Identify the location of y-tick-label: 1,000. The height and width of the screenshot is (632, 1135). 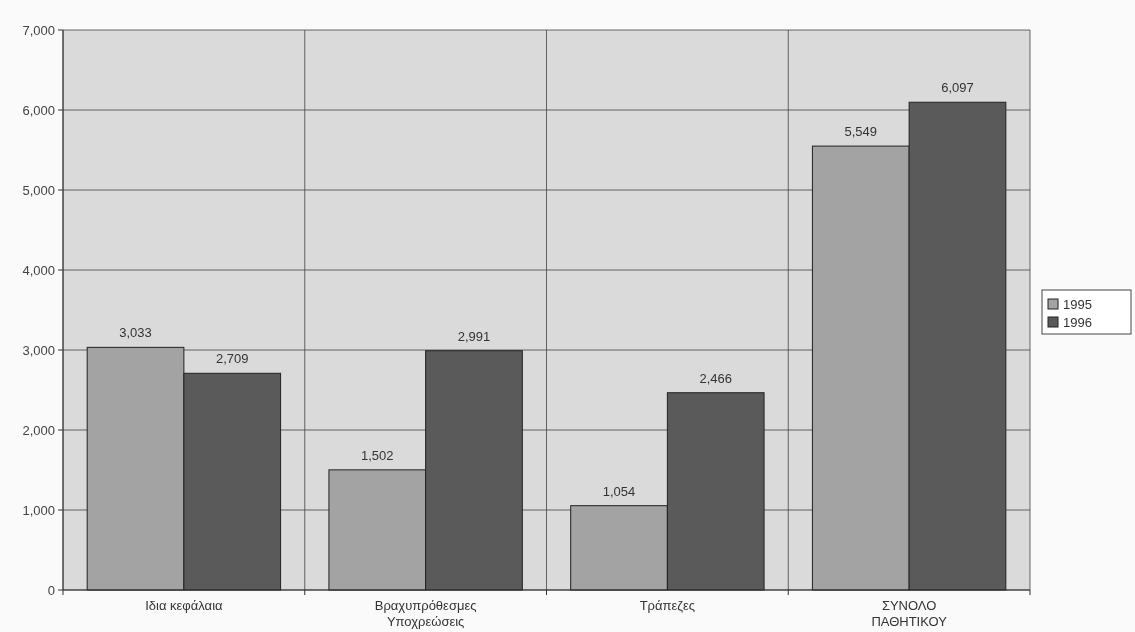
(38, 510).